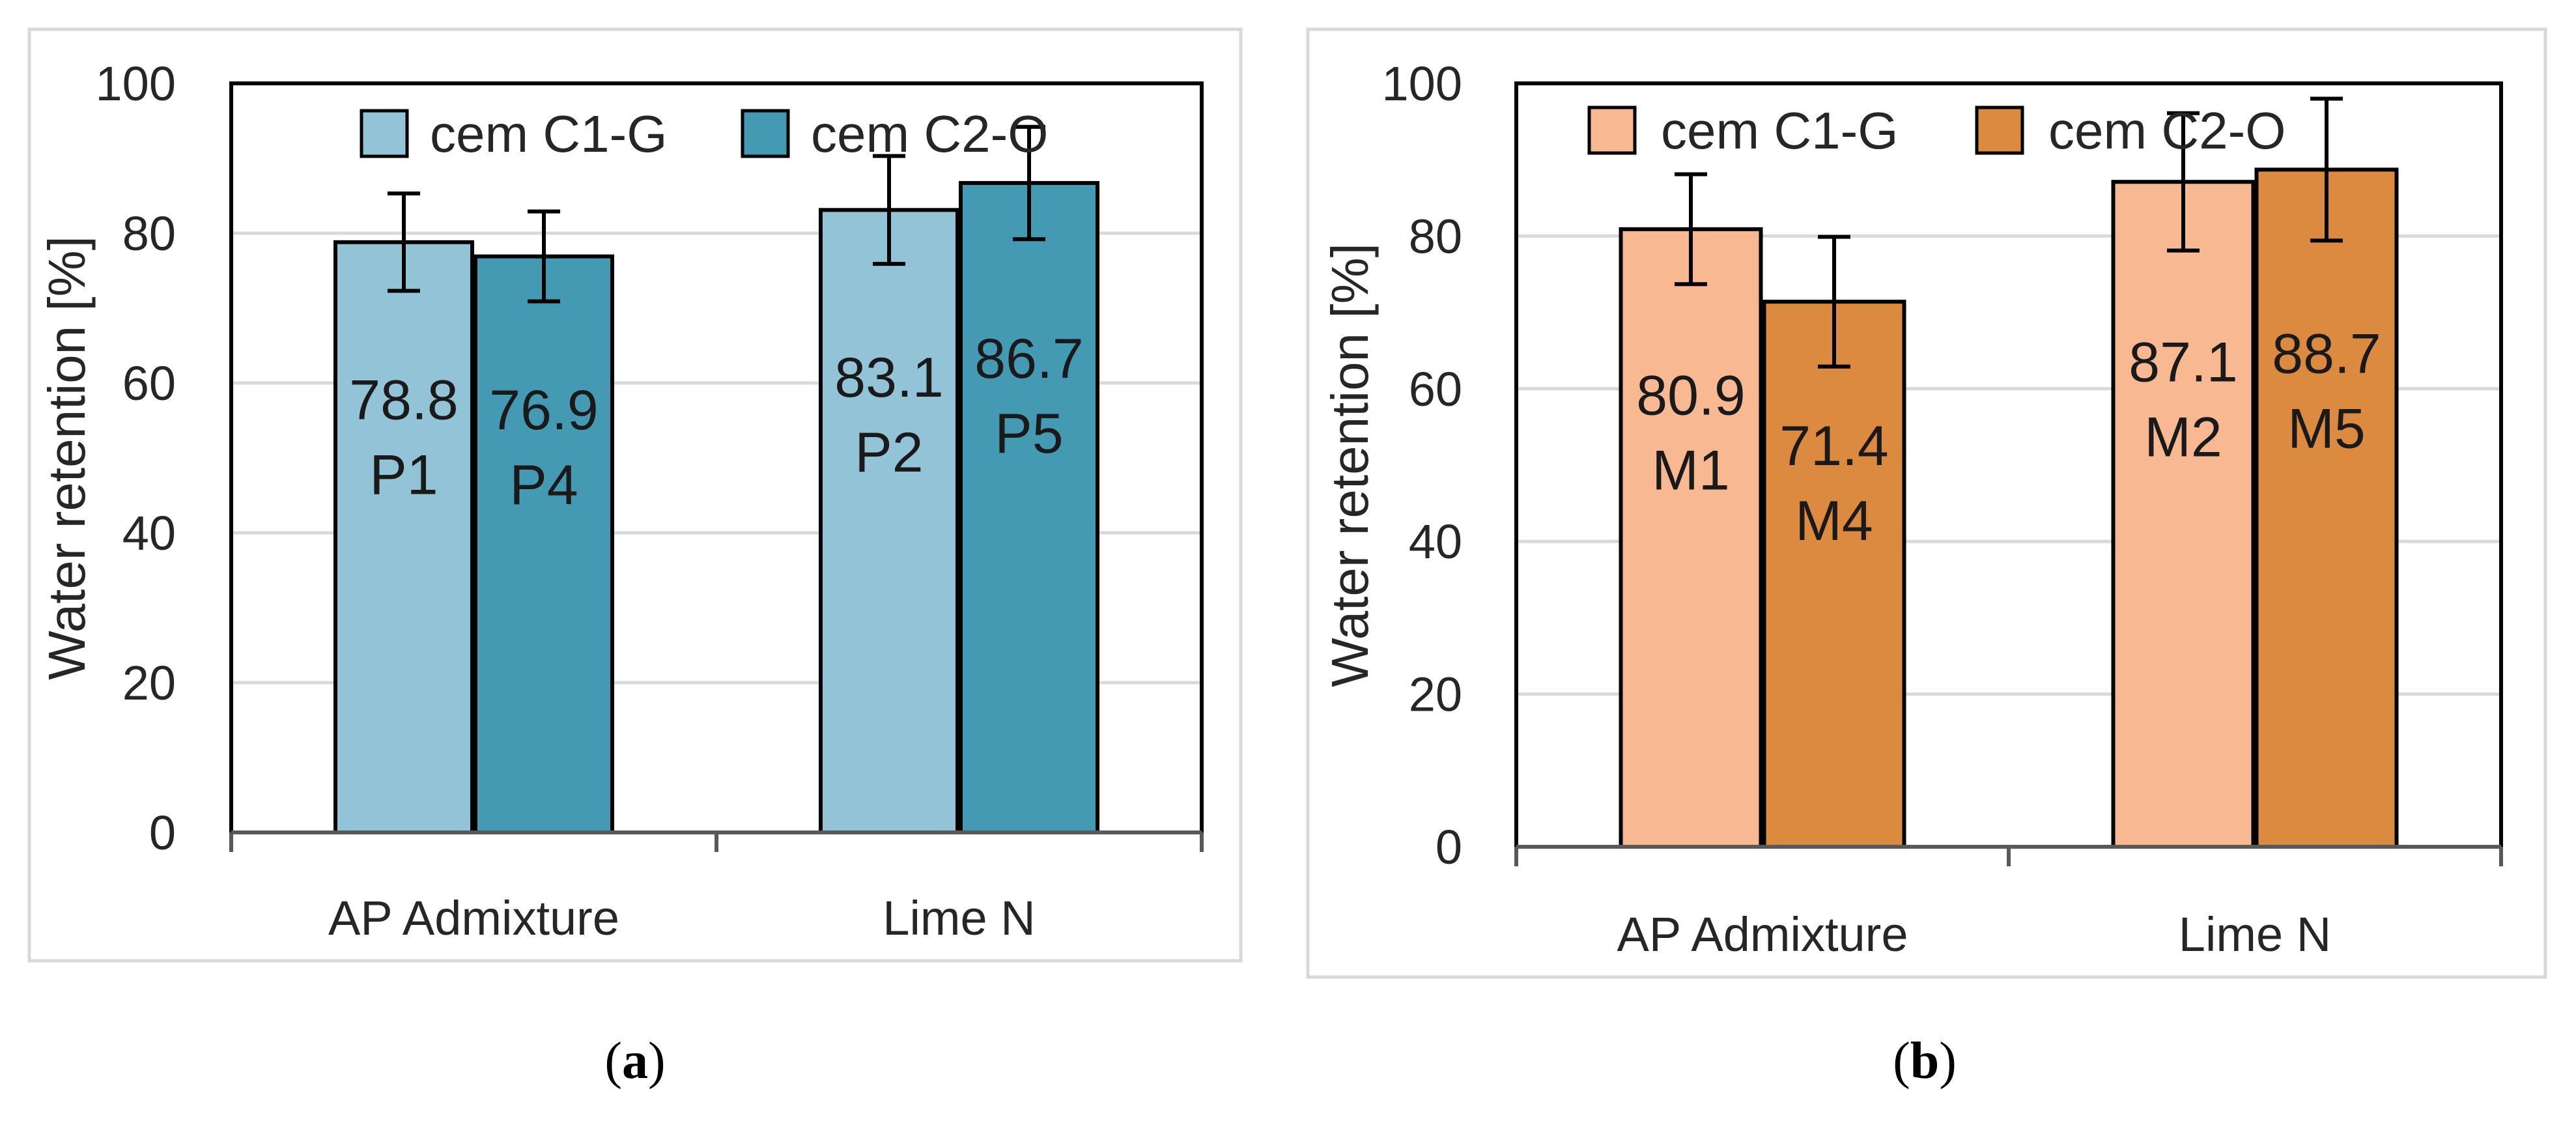 This screenshot has height=1121, width=2576. Describe the element at coordinates (2183, 362) in the screenshot. I see `bar-value-label: 87.1` at that location.